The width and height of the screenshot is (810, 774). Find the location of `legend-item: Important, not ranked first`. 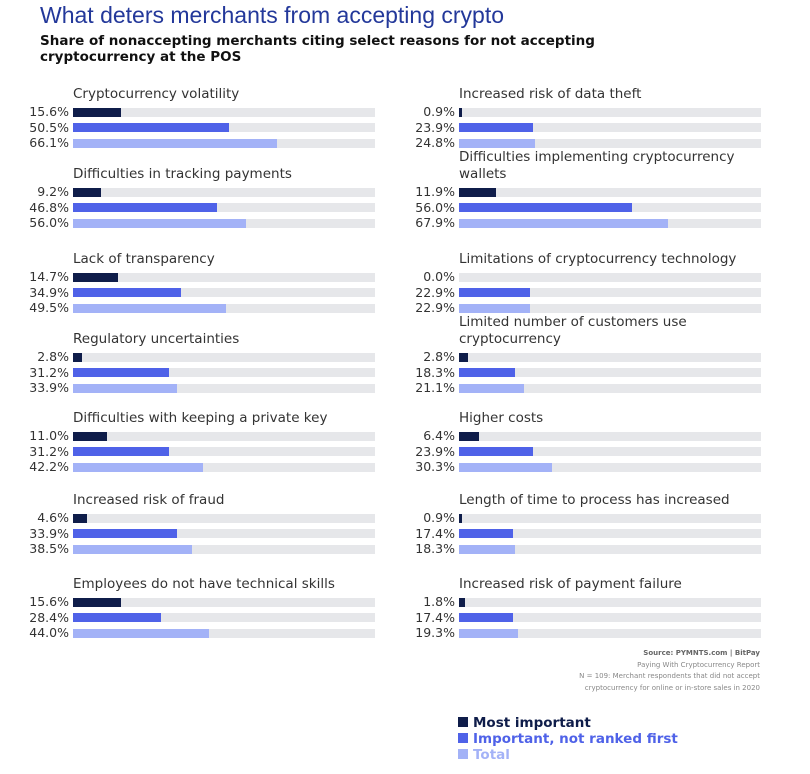

legend-item: Important, not ranked first is located at coordinates (568, 739).